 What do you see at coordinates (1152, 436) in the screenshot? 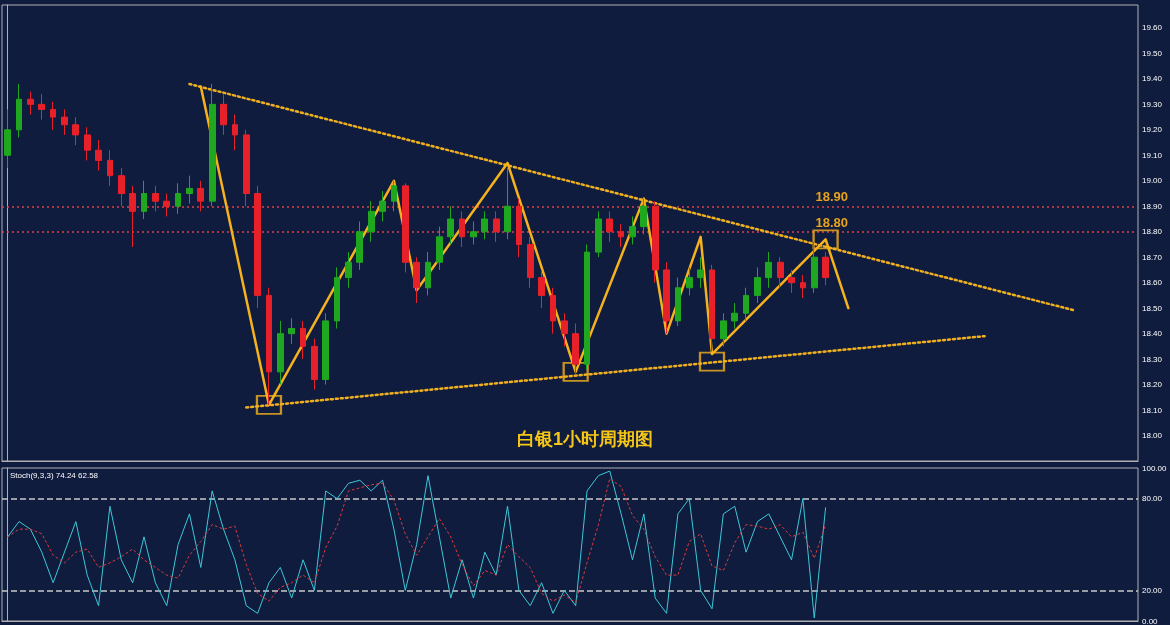
I see `y-tick-label: 18.00` at bounding box center [1152, 436].